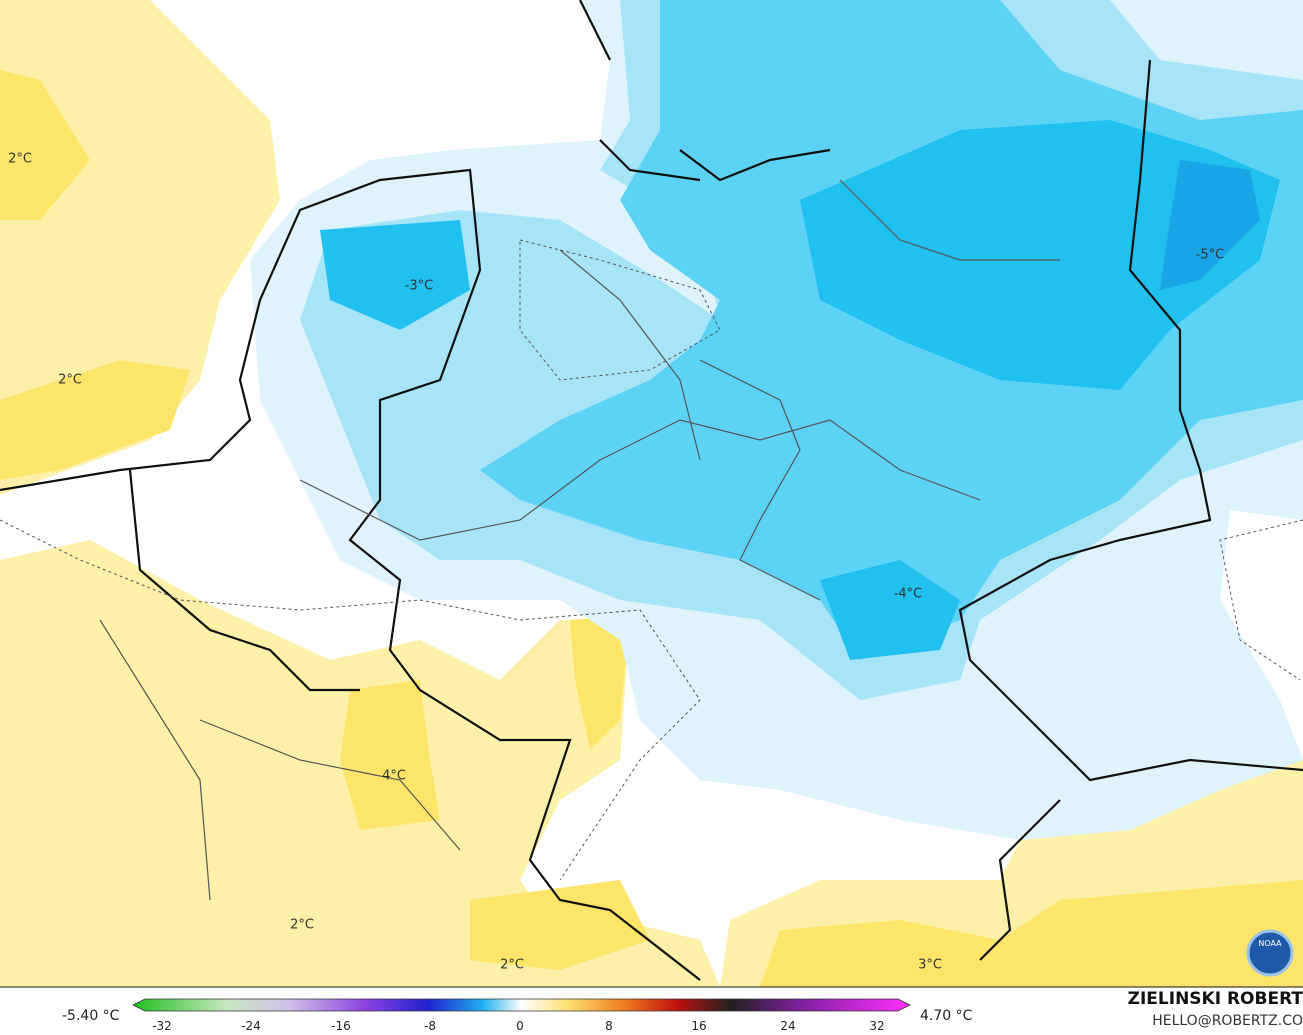  What do you see at coordinates (609, 1026) in the screenshot?
I see `colorbar-tick: 8` at bounding box center [609, 1026].